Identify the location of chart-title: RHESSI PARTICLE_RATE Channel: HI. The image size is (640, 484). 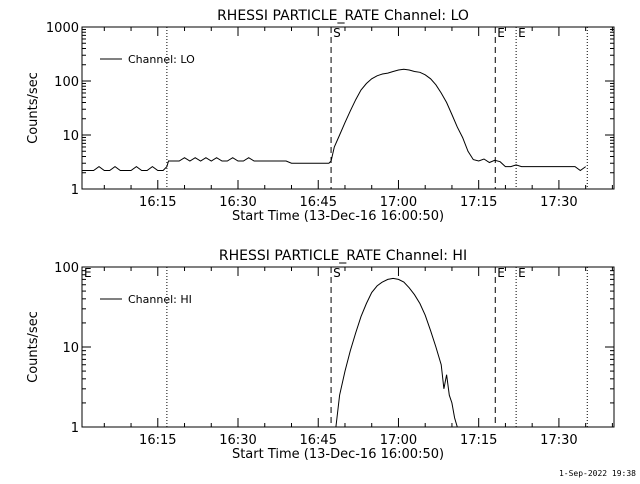
(343, 256).